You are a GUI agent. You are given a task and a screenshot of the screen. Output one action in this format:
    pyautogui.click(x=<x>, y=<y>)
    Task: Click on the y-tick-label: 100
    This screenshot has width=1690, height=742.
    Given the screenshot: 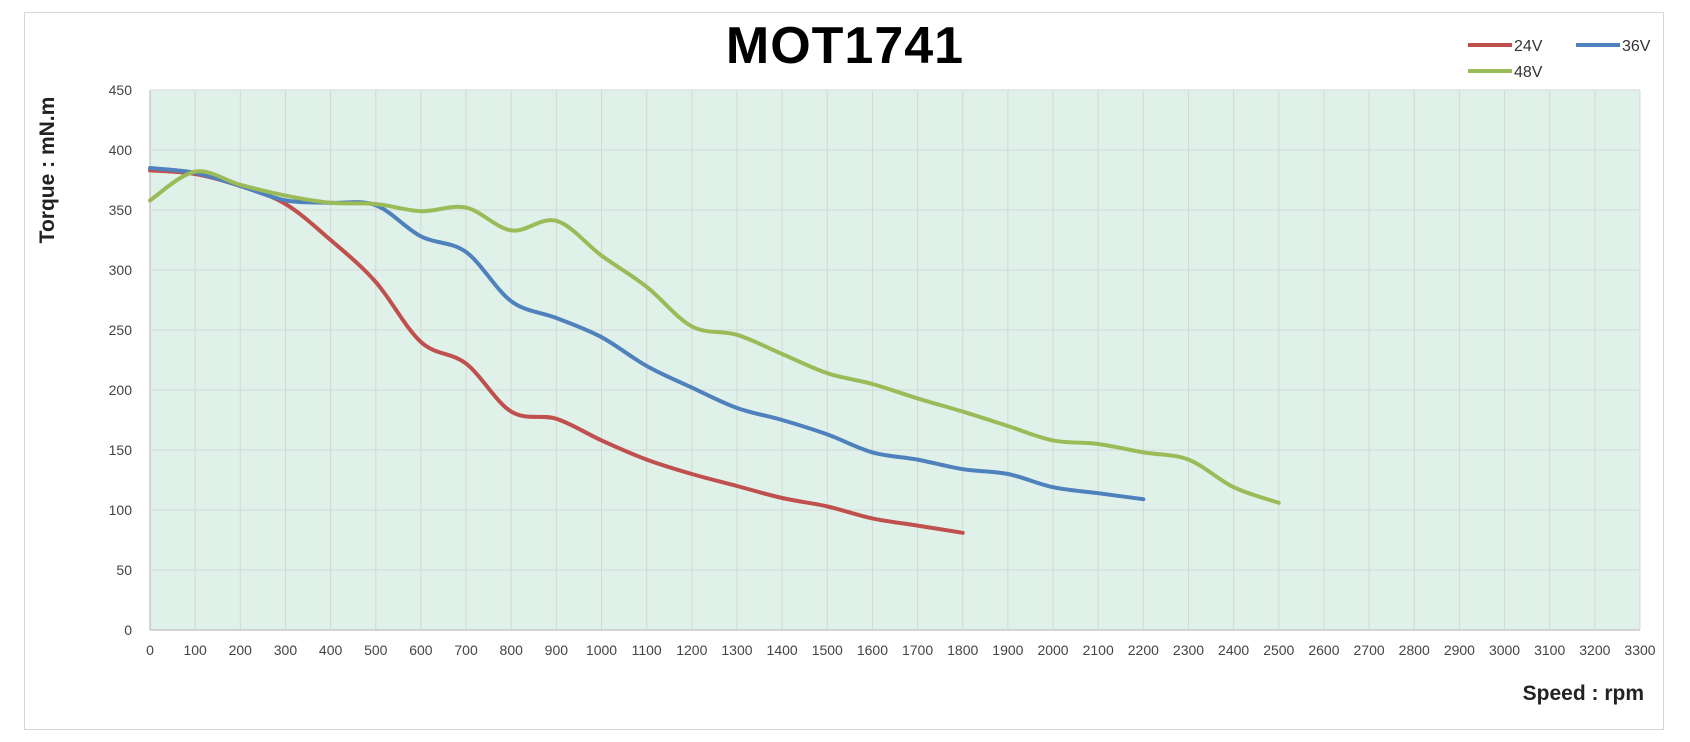 What is the action you would take?
    pyautogui.click(x=121, y=510)
    